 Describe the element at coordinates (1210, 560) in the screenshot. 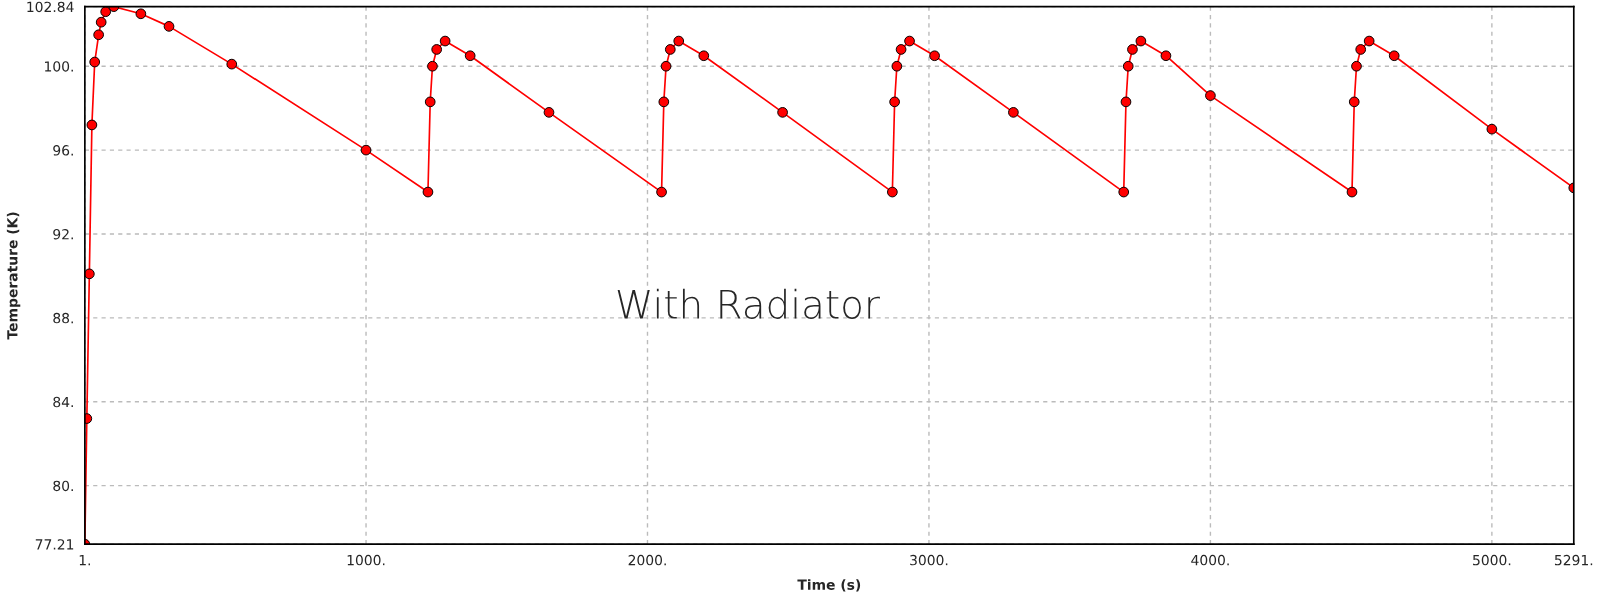

I see `x-tick-label: 4000.` at that location.